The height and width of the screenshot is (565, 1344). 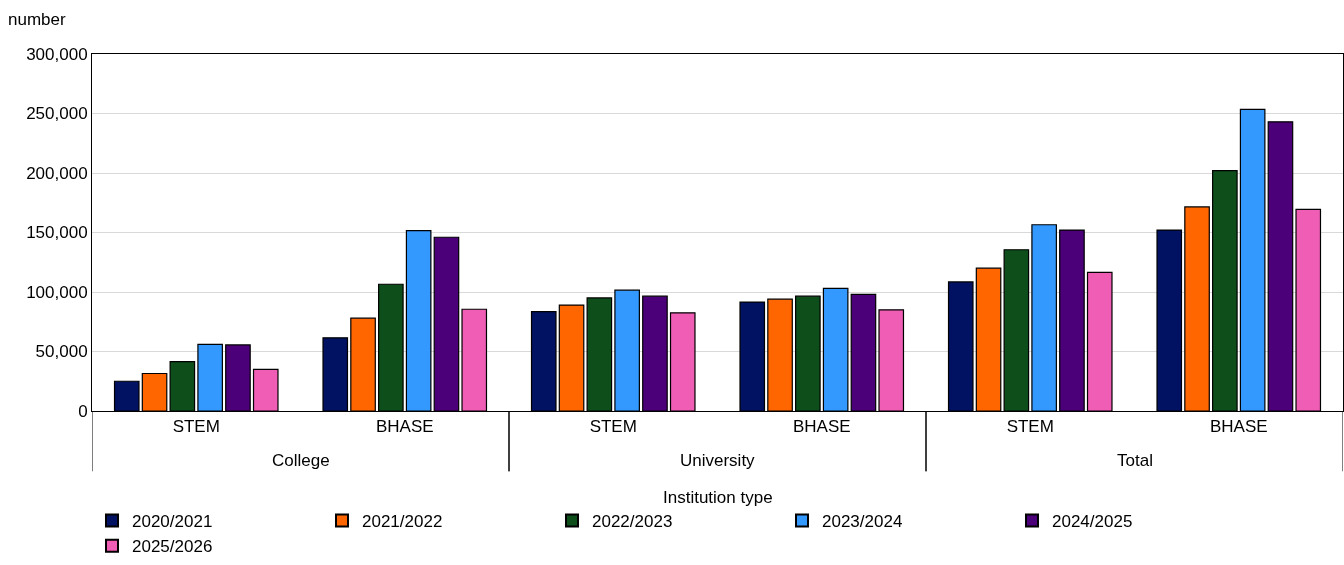 I want to click on y-tick-label: 300,000, so click(x=57, y=54).